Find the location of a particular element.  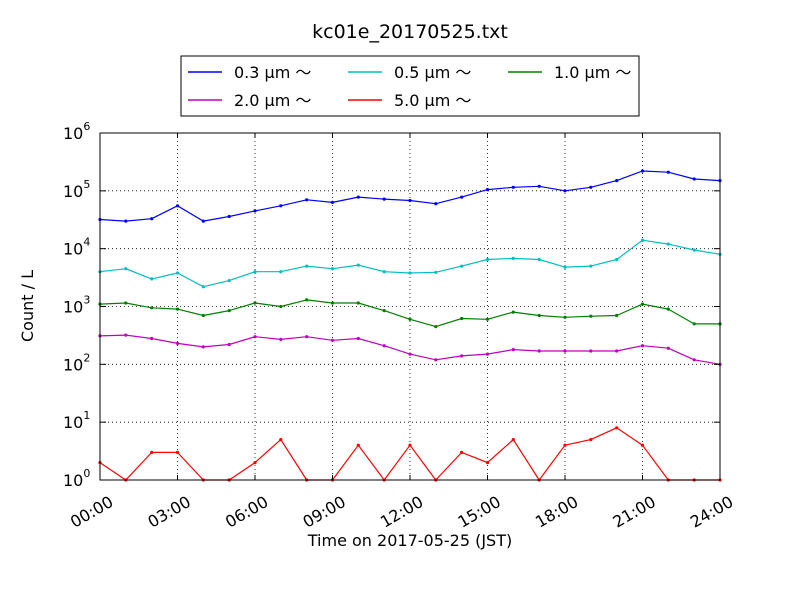

y-tick-exponent: 4 is located at coordinates (86, 242).